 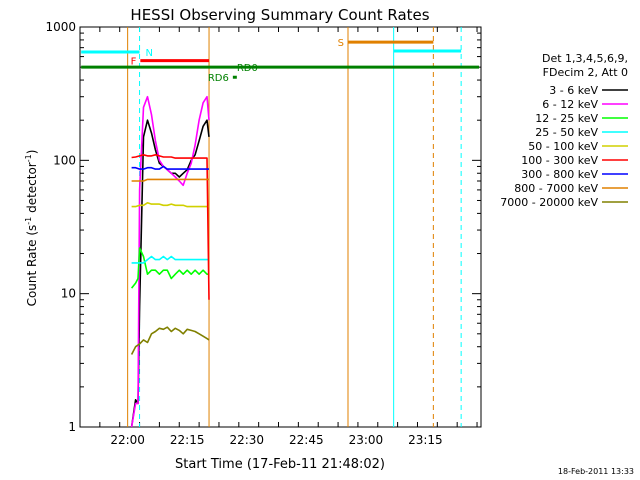 I want to click on legend-header-2: FDecim 2, Att 0, so click(x=585, y=72).